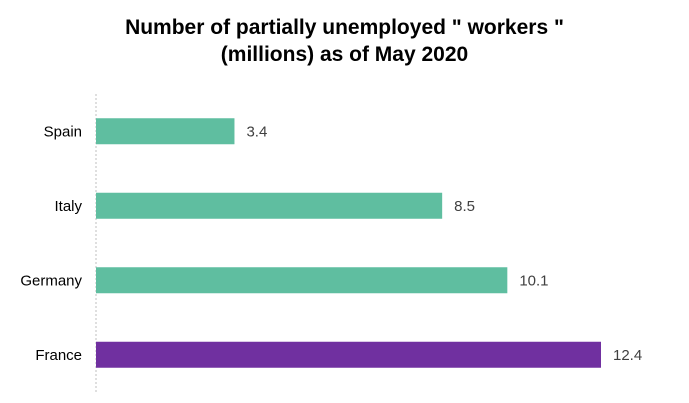 This screenshot has height=403, width=689. Describe the element at coordinates (533, 280) in the screenshot. I see `value-label-germany: 10.1` at that location.